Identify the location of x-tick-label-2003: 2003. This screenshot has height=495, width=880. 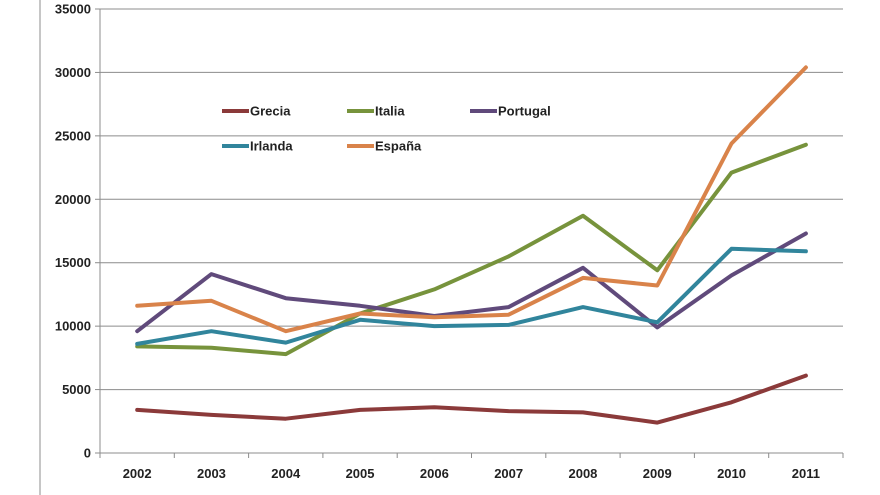
(211, 473).